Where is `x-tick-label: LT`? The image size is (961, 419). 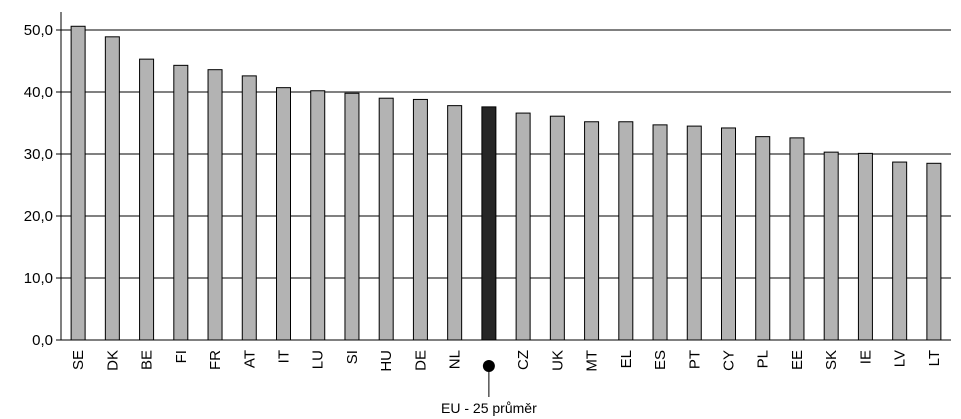
x-tick-label: LT is located at coordinates (934, 358).